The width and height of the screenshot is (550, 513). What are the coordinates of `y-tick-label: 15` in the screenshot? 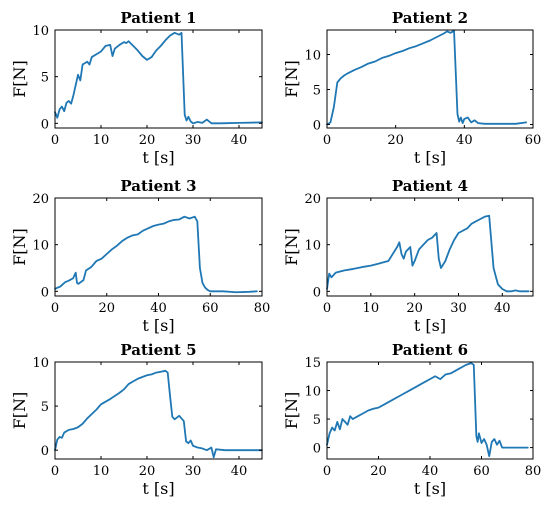 It's located at (312, 363).